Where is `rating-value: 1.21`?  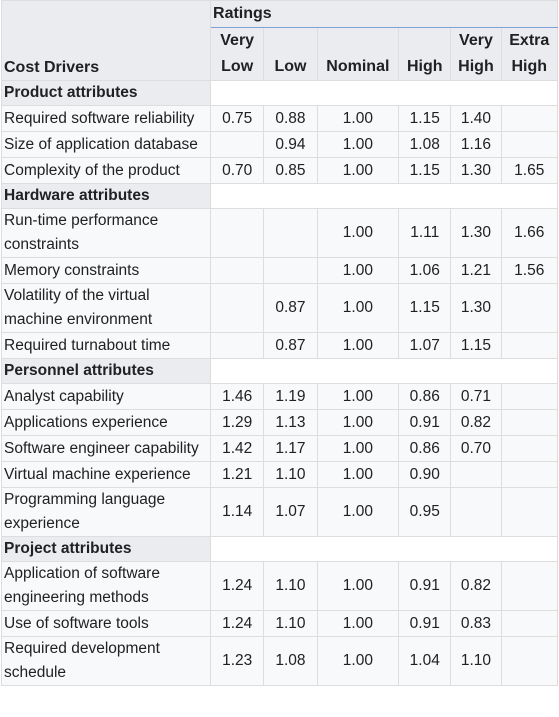 rating-value: 1.21 is located at coordinates (237, 474).